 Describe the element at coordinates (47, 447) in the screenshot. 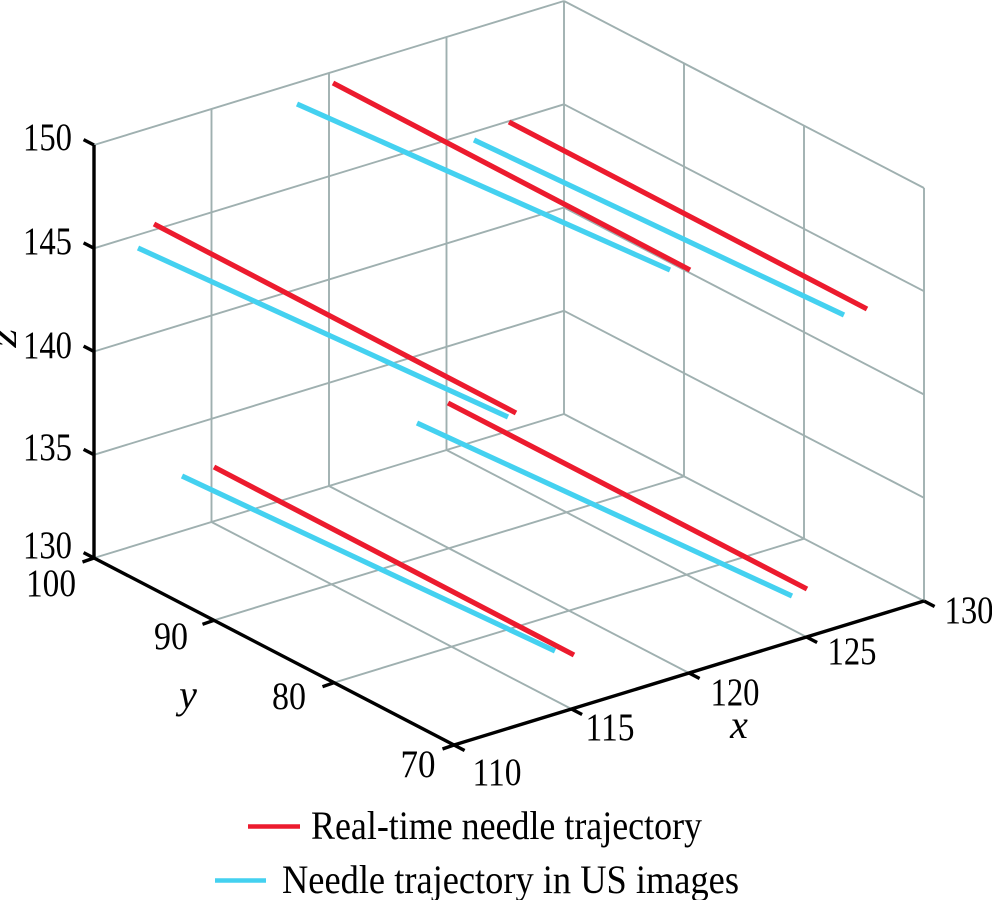

I see `svg-text: 135` at that location.